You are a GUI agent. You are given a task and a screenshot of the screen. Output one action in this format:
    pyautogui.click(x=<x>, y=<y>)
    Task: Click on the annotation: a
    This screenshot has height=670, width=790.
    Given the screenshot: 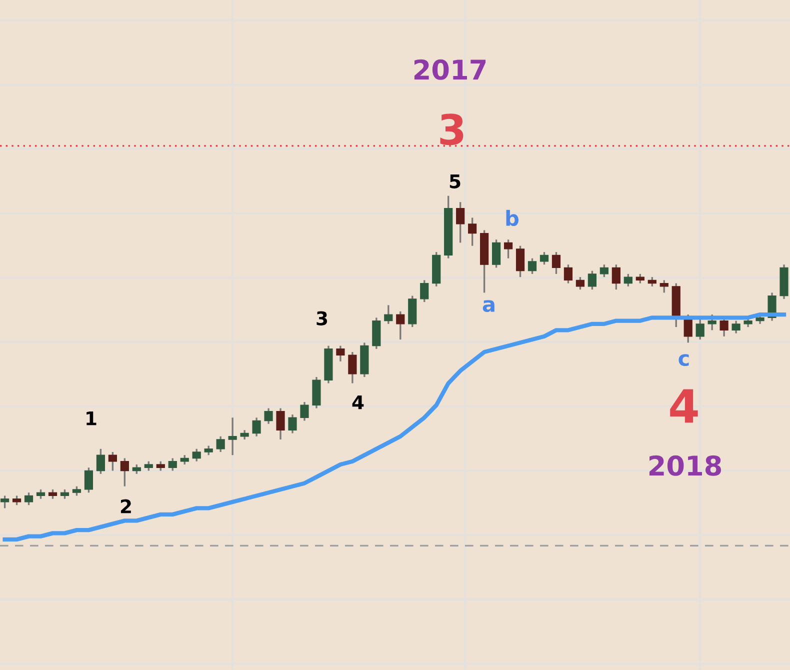 What is the action you would take?
    pyautogui.click(x=488, y=306)
    